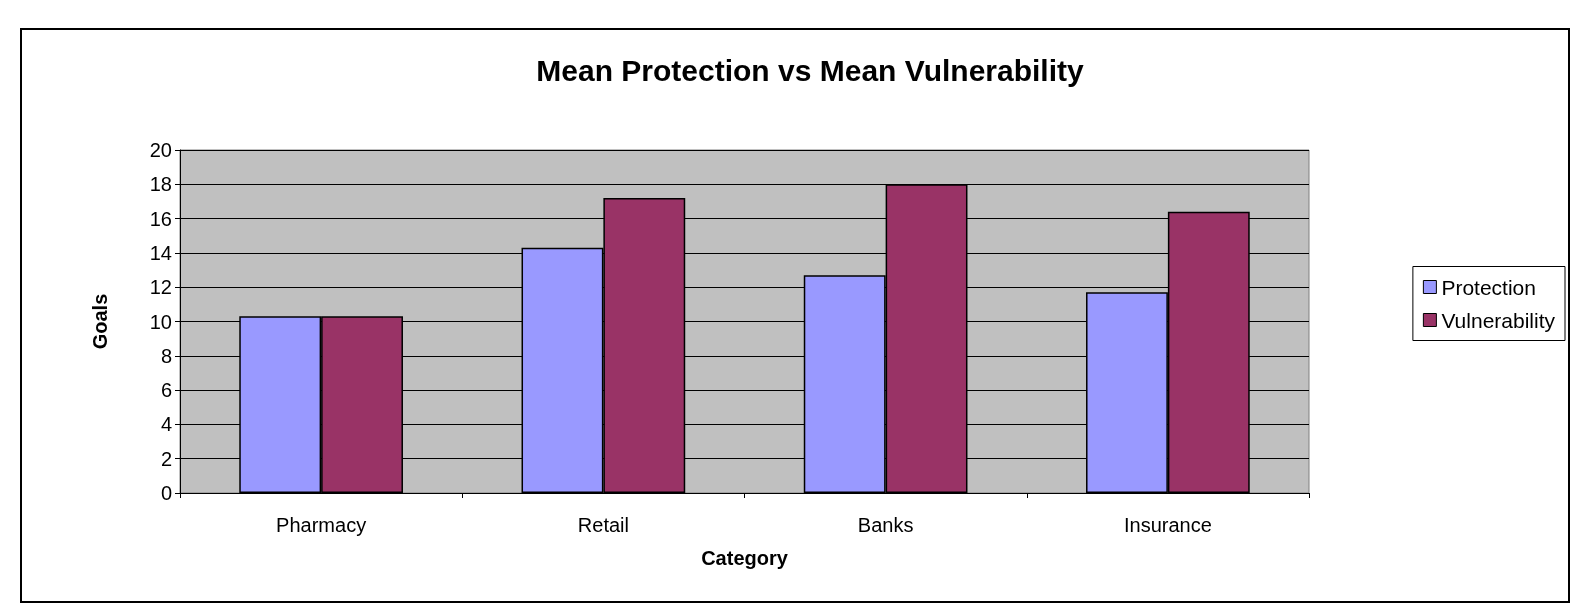  I want to click on y-tick-label: 2, so click(166, 458).